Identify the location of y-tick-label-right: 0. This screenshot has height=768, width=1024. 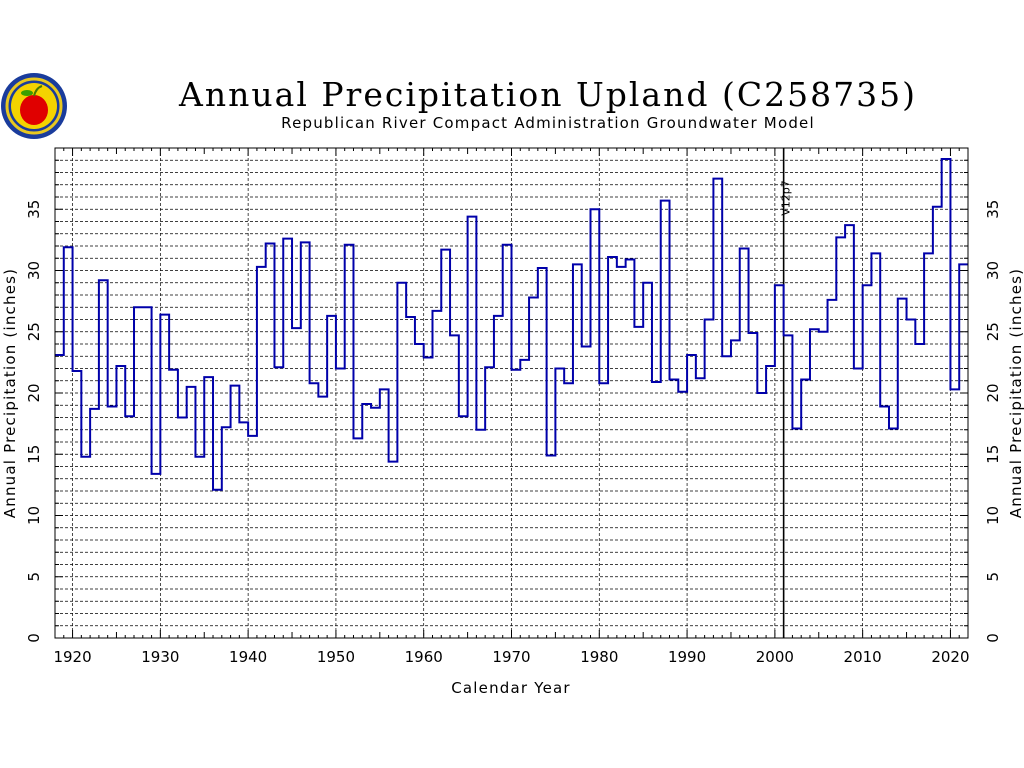
(993, 638).